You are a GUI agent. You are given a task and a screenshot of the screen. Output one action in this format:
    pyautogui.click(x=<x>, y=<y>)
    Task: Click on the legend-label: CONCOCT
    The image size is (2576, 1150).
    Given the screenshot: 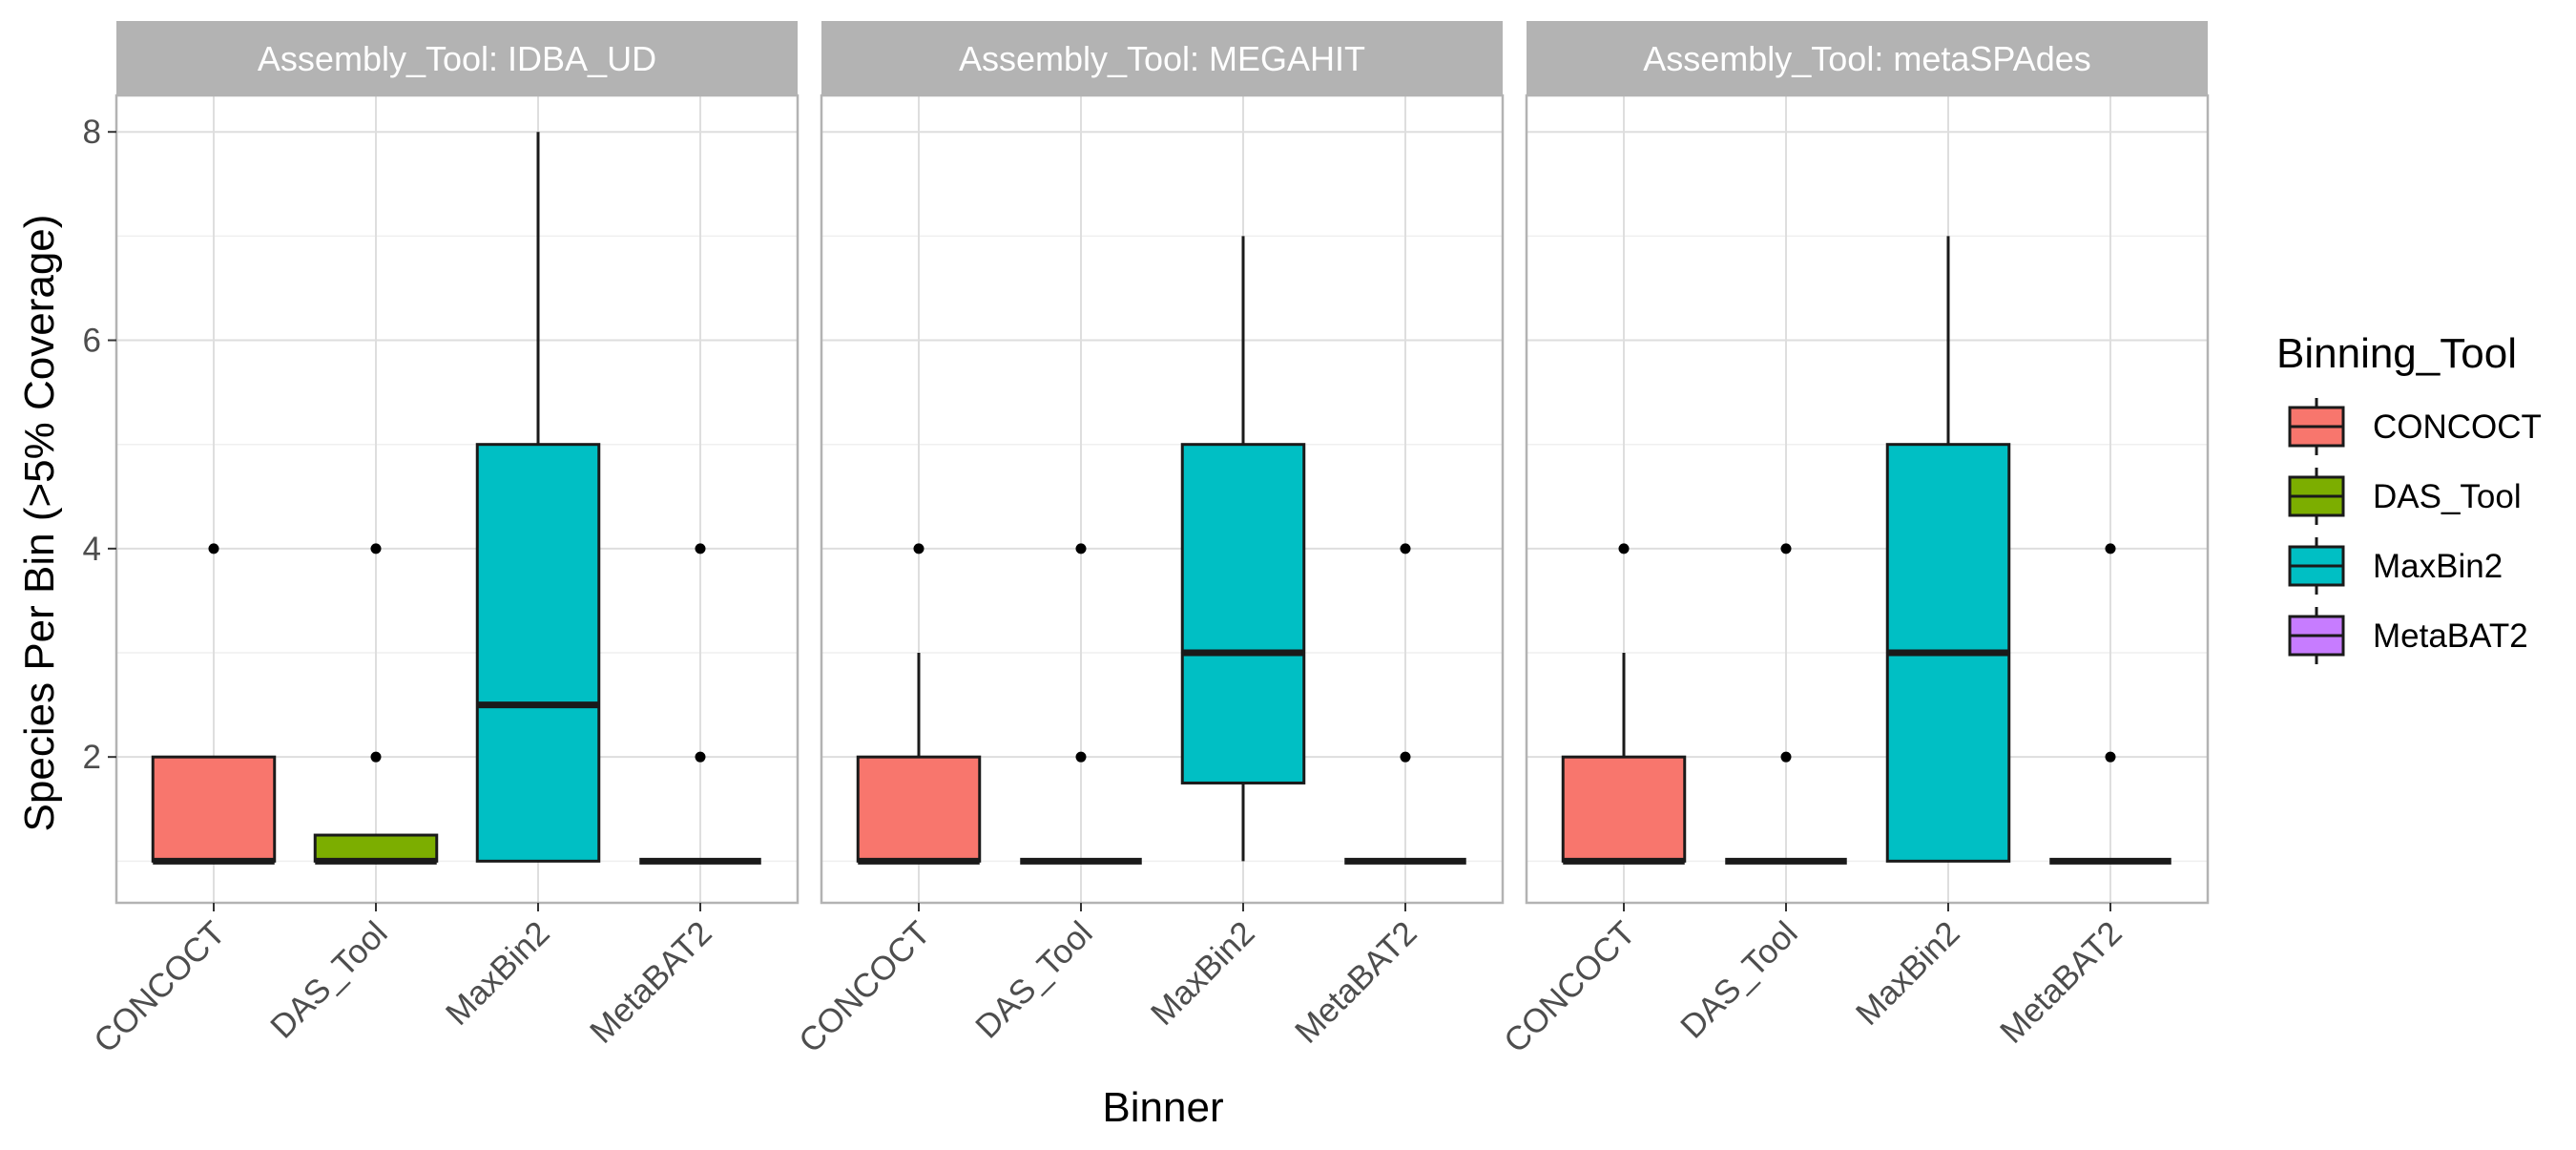 What is the action you would take?
    pyautogui.click(x=2457, y=427)
    